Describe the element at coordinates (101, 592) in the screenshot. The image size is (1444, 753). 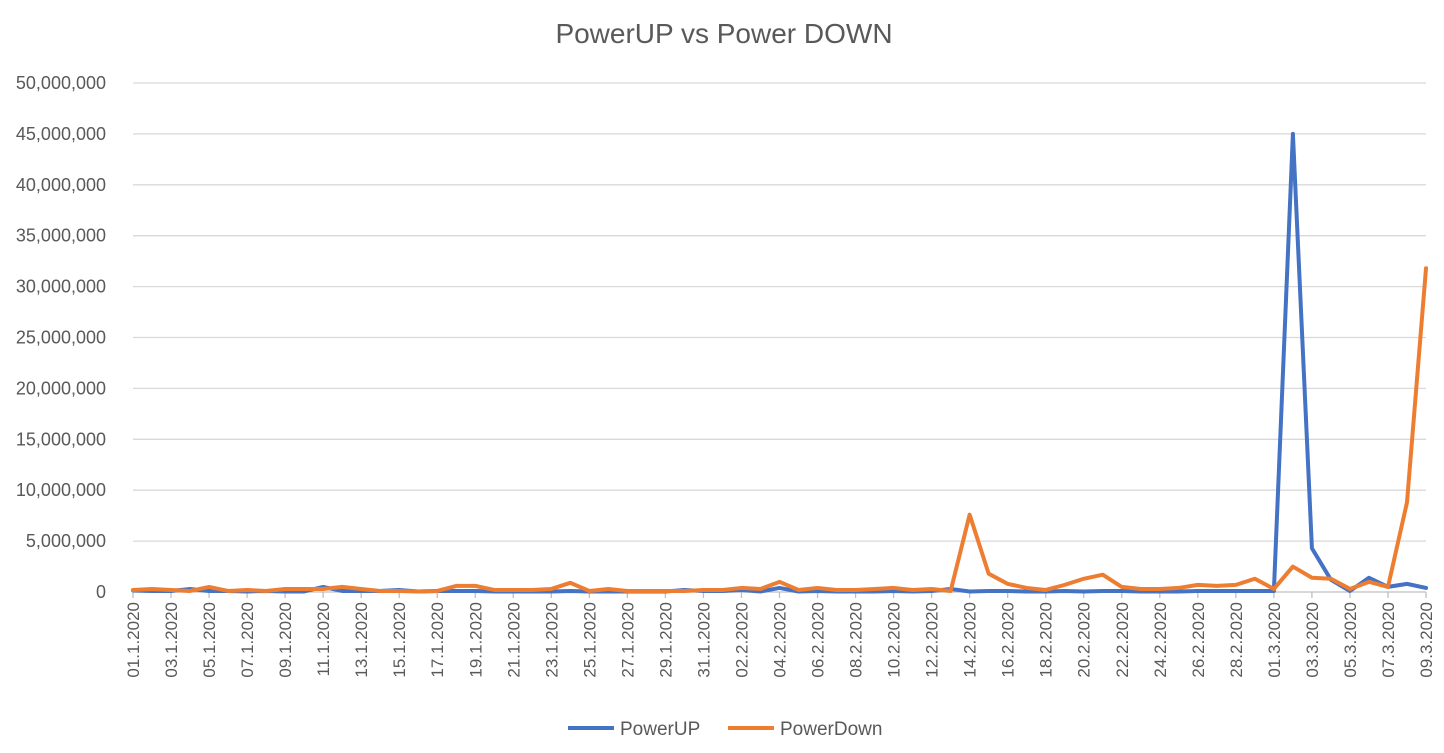
I see `y-tick-label: 0` at that location.